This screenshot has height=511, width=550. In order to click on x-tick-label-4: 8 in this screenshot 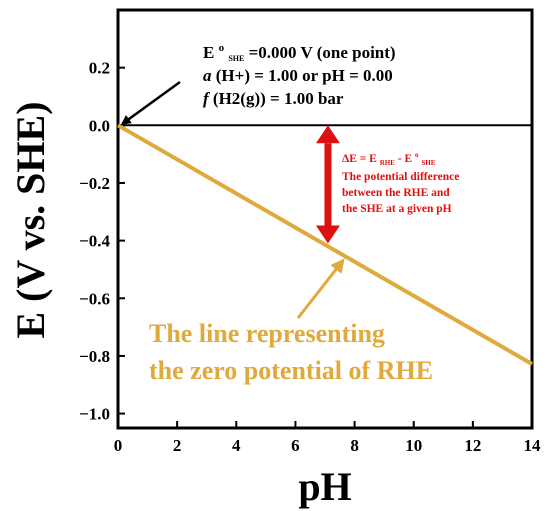, I will do `click(354, 445)`.